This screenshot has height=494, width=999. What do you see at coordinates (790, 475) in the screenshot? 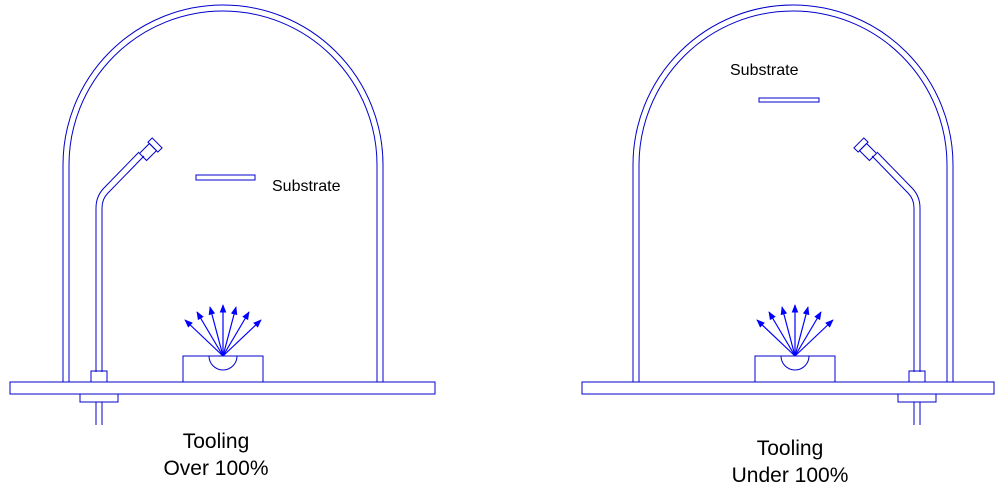
I see `caption-line-2: Under 100%` at bounding box center [790, 475].